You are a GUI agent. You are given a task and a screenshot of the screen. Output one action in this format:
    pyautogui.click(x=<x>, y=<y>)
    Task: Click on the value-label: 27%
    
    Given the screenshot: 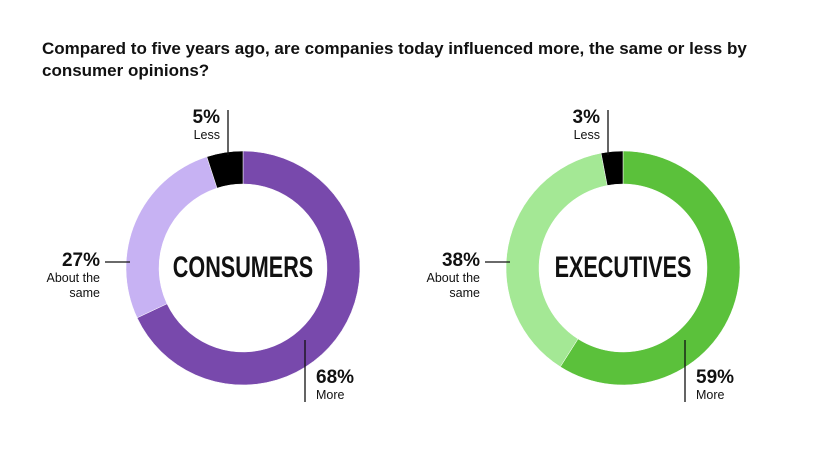 What is the action you would take?
    pyautogui.click(x=80, y=260)
    